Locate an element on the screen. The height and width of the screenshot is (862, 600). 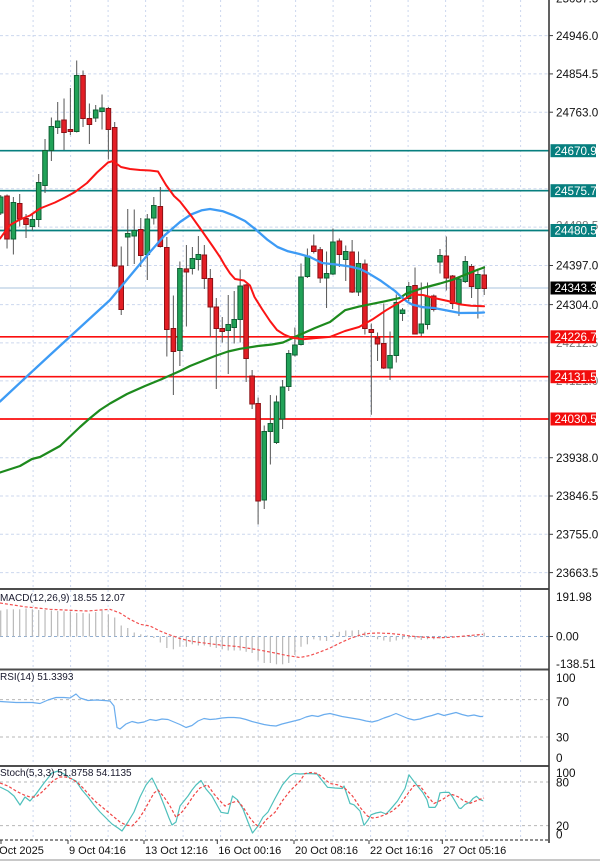
svg-text: 24480.5 is located at coordinates (576, 231).